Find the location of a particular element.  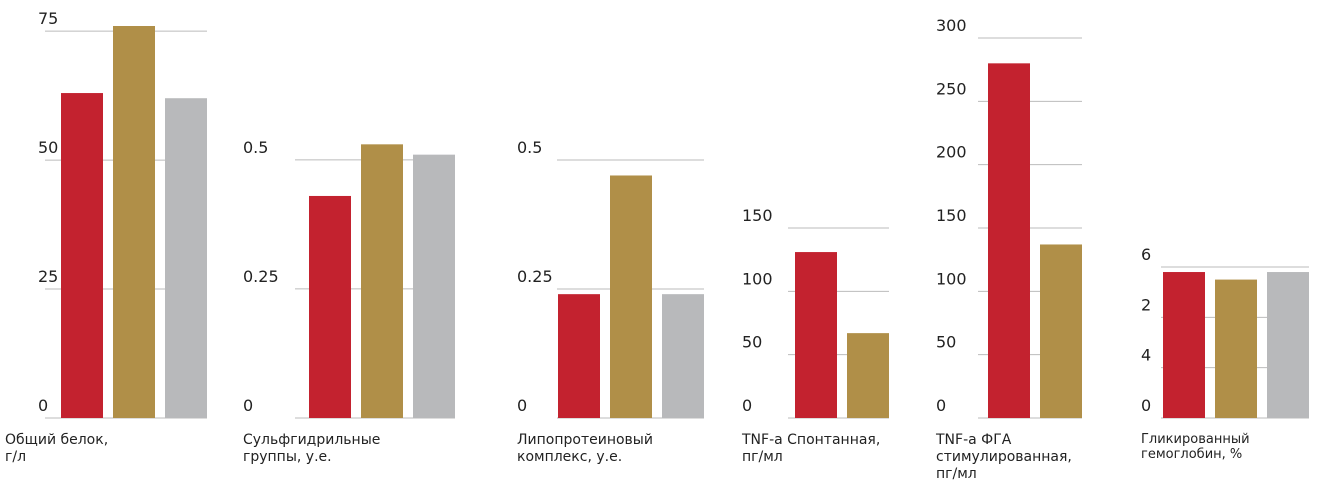

y-tick-label: 250 is located at coordinates (951, 88).